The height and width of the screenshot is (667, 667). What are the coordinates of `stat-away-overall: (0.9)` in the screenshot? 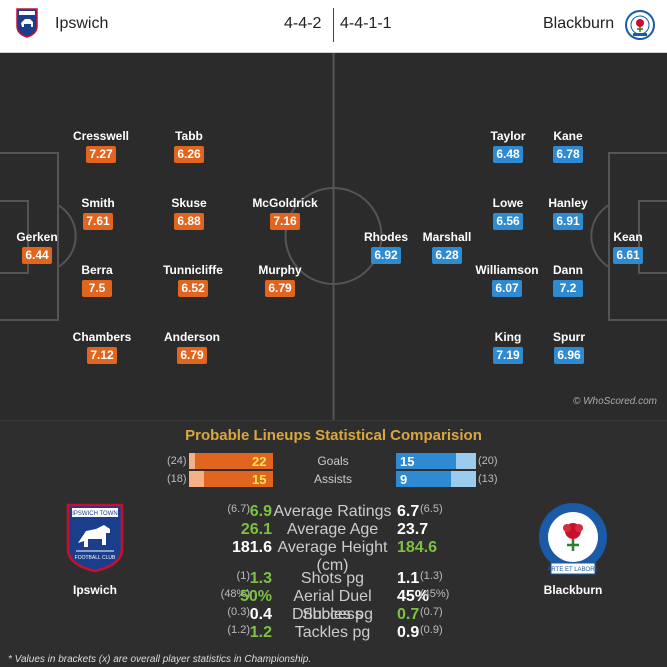 It's located at (431, 630).